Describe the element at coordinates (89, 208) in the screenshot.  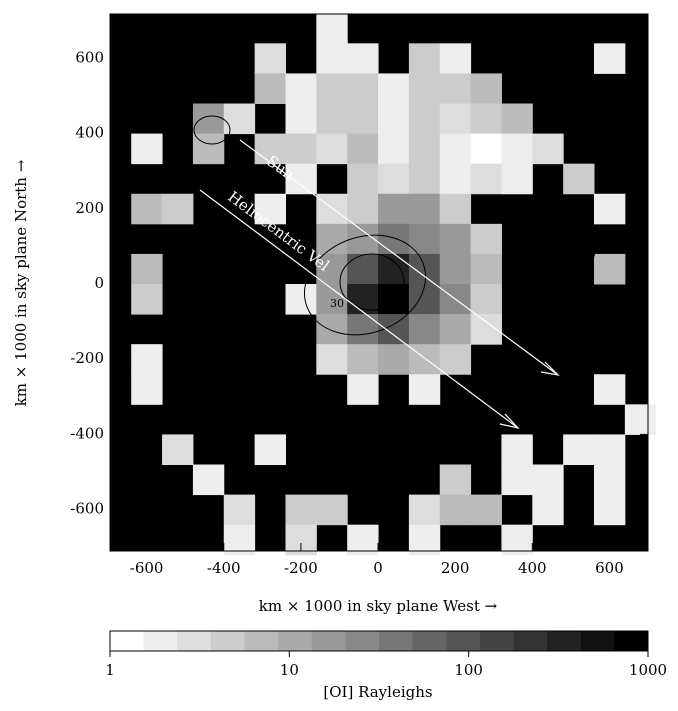
I see `y-tick-label: 200` at that location.